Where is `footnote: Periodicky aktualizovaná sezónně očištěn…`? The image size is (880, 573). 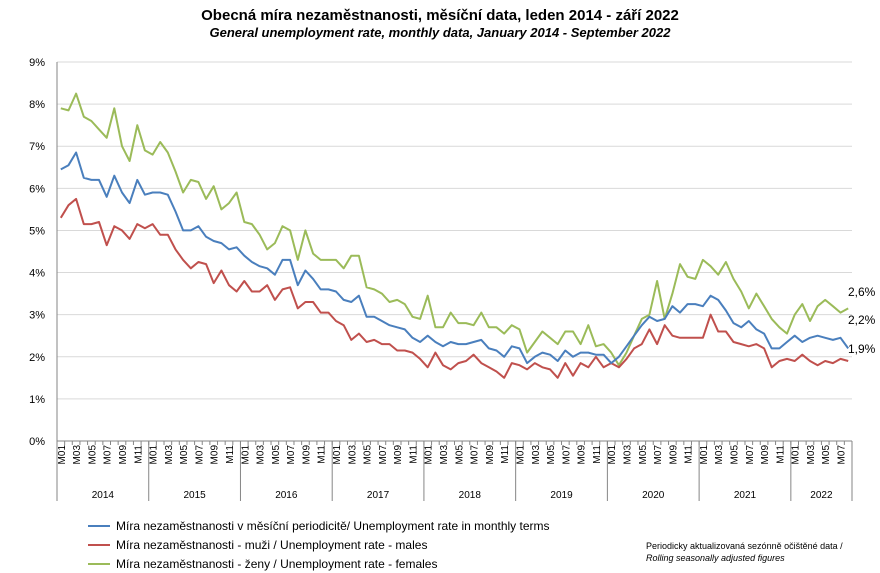 footnote: Periodicky aktualizovaná sezónně očištěn… is located at coordinates (744, 552).